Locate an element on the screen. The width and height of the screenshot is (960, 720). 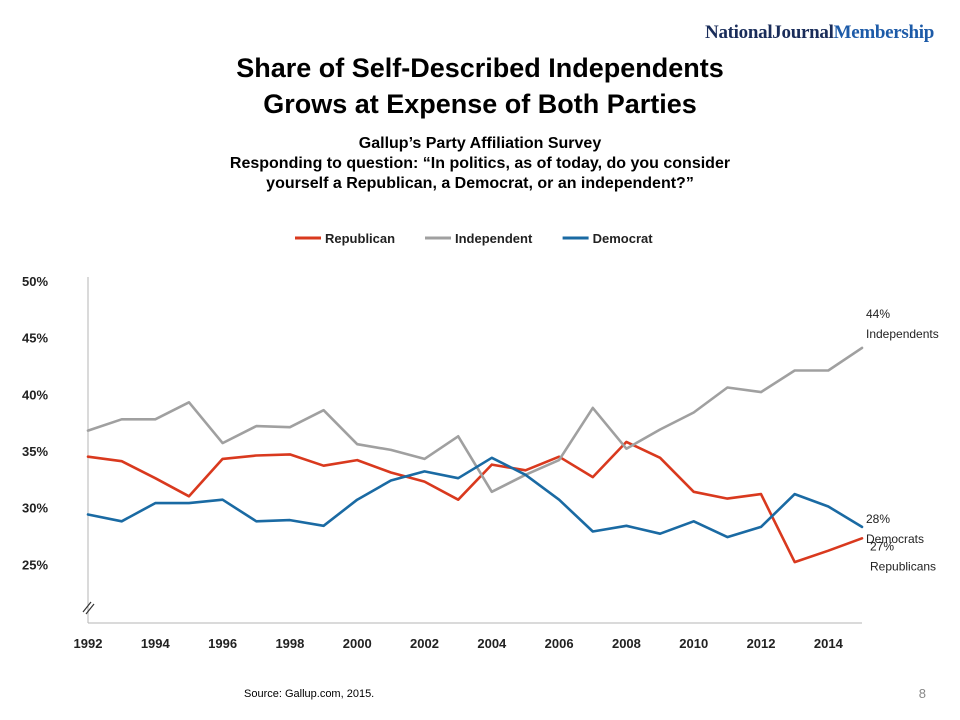
x-tick-label: 2006 is located at coordinates (559, 643).